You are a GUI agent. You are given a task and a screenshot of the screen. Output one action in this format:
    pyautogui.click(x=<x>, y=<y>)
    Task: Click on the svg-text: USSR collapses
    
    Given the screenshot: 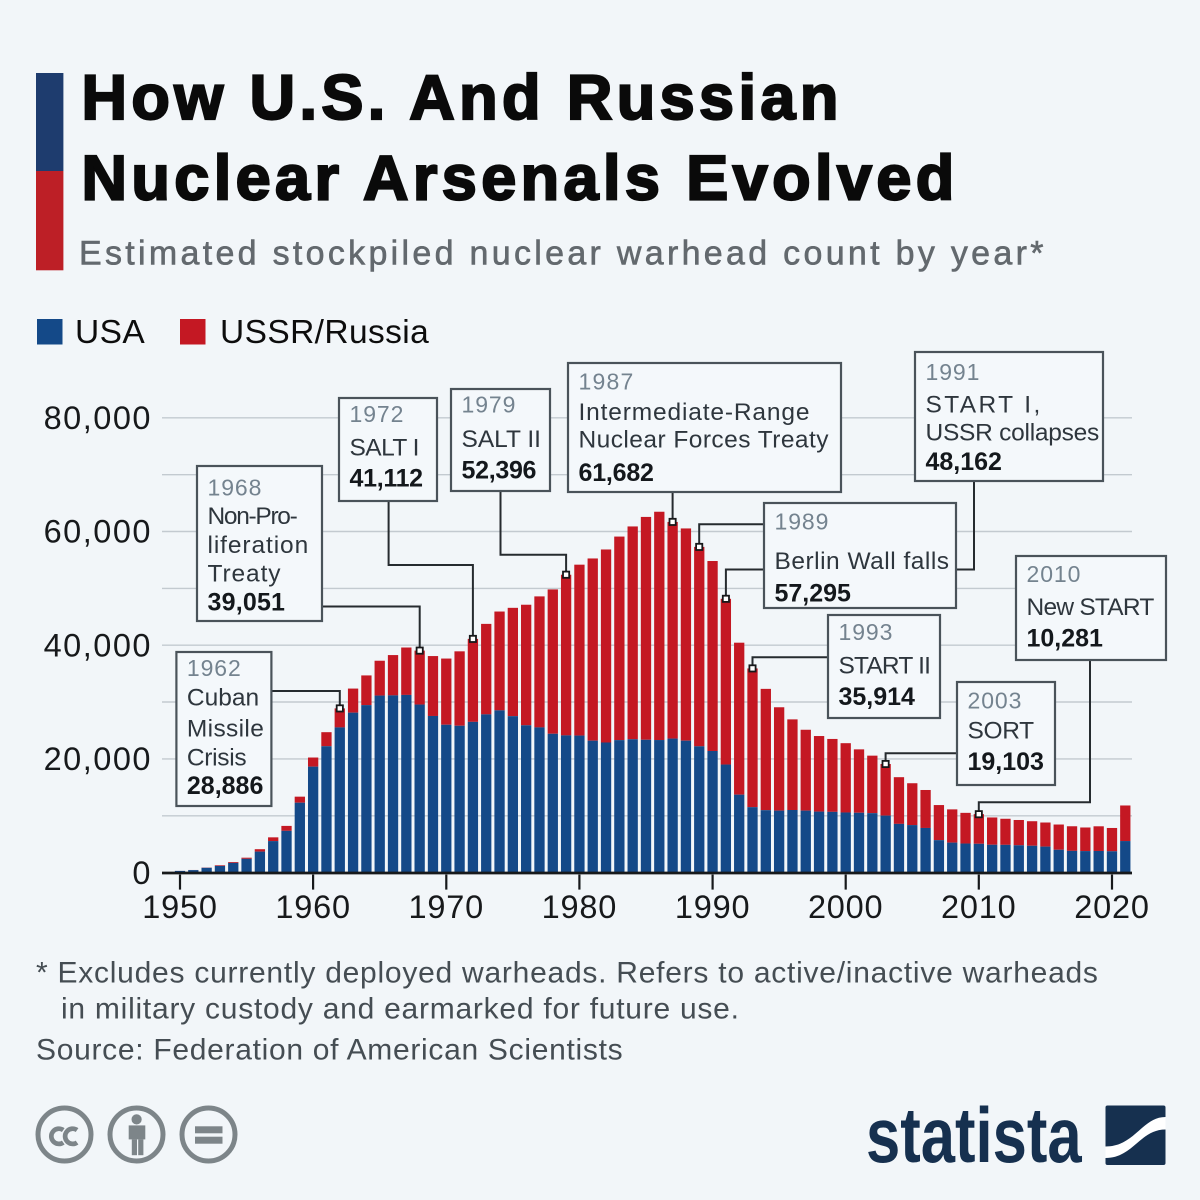 What is the action you would take?
    pyautogui.click(x=1013, y=433)
    